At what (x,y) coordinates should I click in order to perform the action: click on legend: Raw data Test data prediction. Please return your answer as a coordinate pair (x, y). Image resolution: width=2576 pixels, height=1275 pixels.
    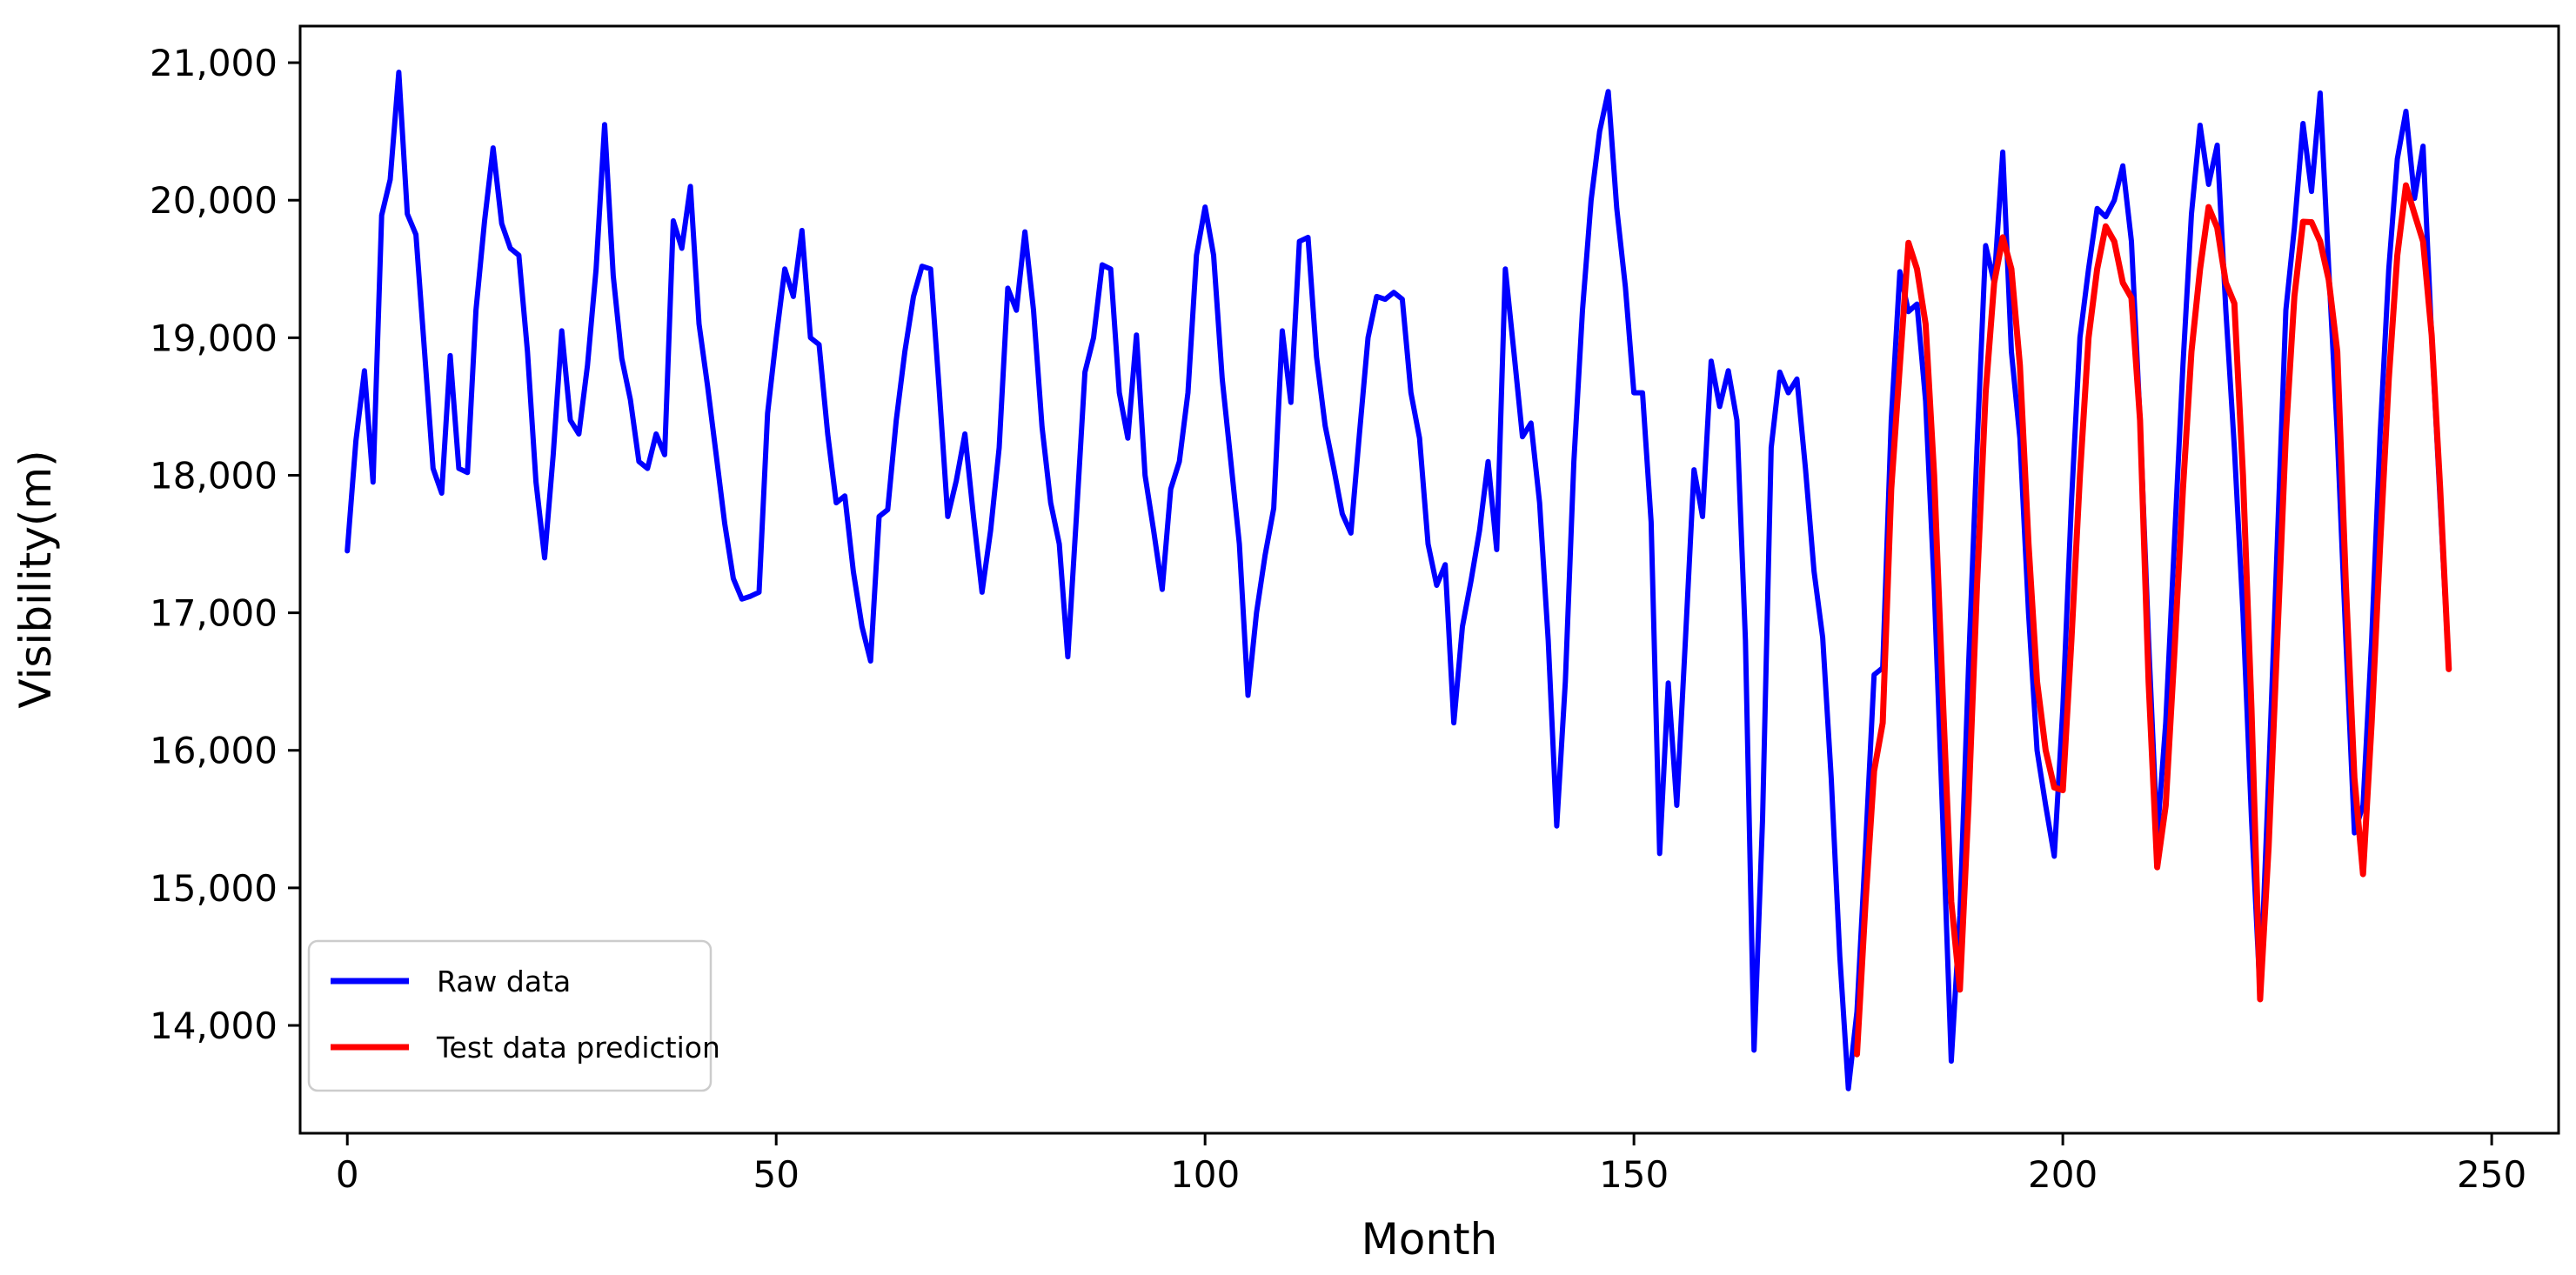
    Looking at the image, I should click on (513, 1016).